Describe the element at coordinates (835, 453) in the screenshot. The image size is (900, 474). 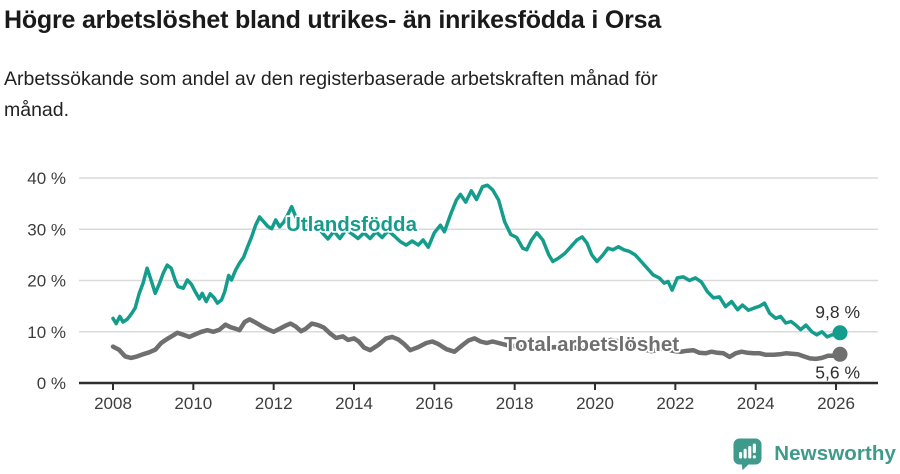
I see `brand-name: Newsworthy` at that location.